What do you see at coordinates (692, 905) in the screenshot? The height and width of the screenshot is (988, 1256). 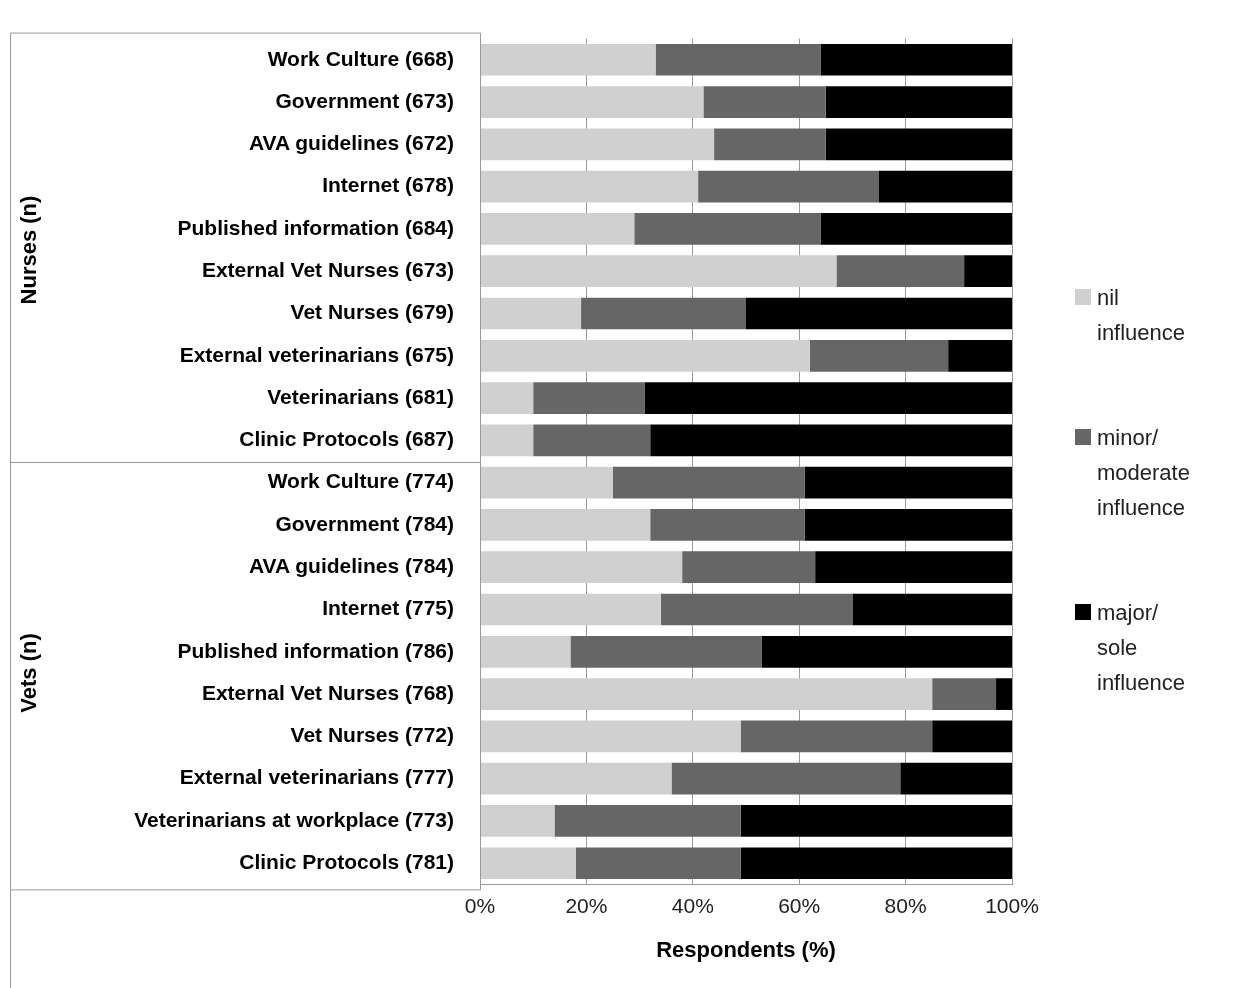 I see `x-tick-label: 40%` at bounding box center [692, 905].